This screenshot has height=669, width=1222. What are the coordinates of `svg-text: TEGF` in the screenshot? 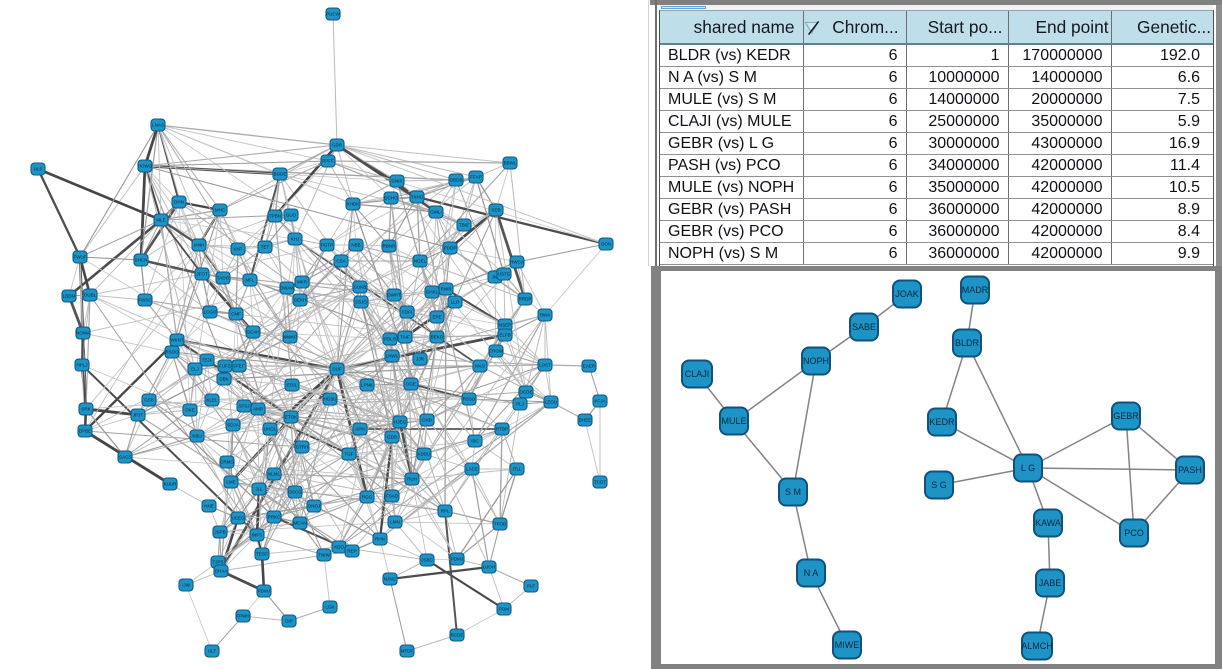 It's located at (262, 554).